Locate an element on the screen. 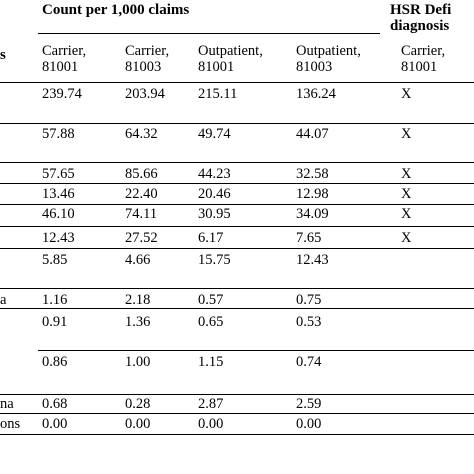 The width and height of the screenshot is (474, 474). table-cell: 215.11 is located at coordinates (218, 94).